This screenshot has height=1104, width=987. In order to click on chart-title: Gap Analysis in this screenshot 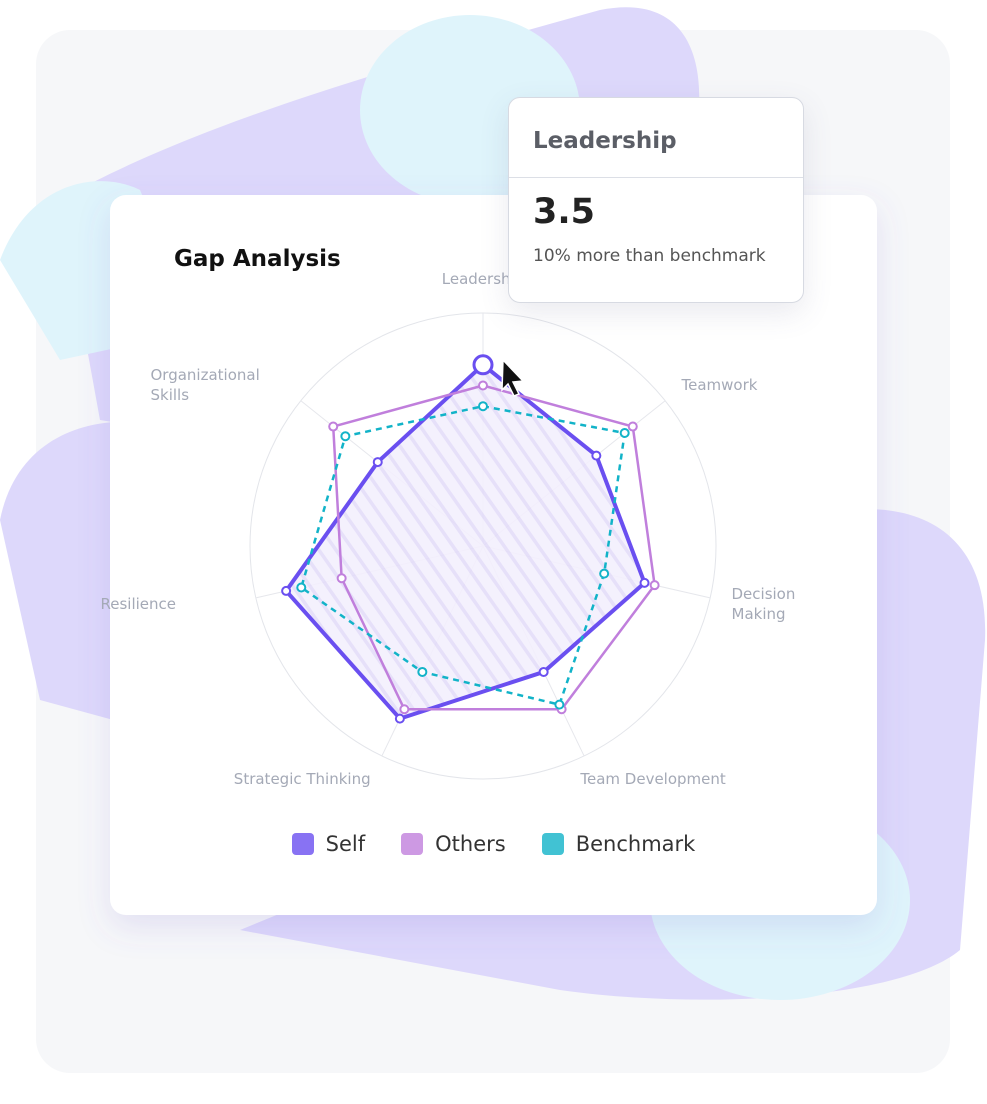, I will do `click(257, 259)`.